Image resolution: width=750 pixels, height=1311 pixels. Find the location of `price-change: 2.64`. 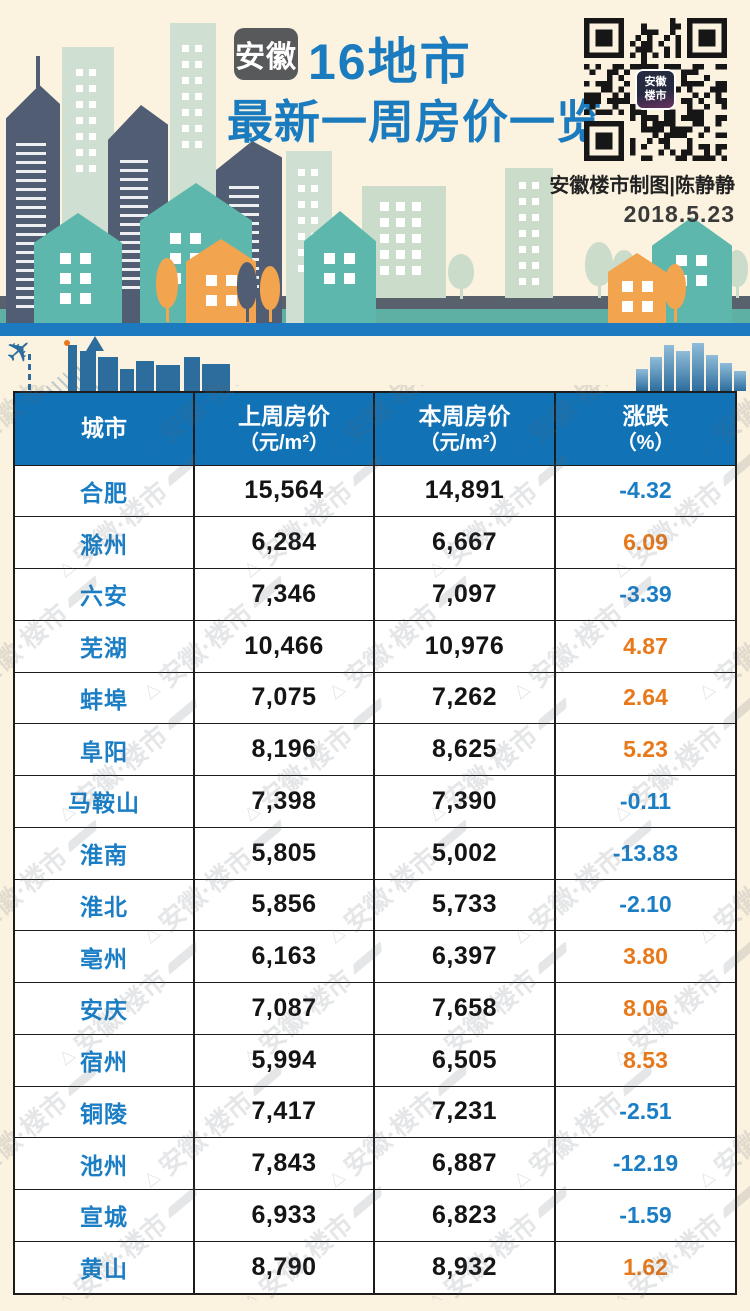

price-change: 2.64 is located at coordinates (645, 697).